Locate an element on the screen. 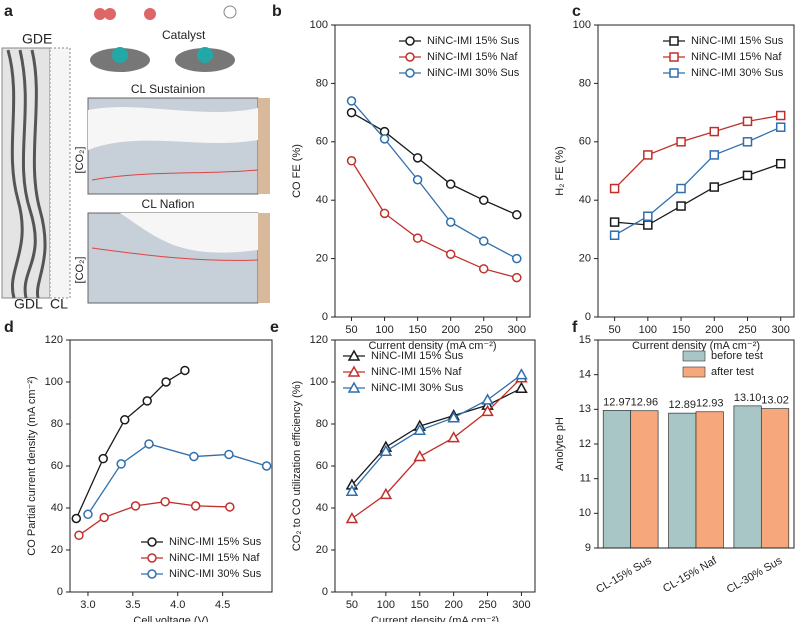  legend-label: NiNC-IMI 30% Sus is located at coordinates (737, 73).